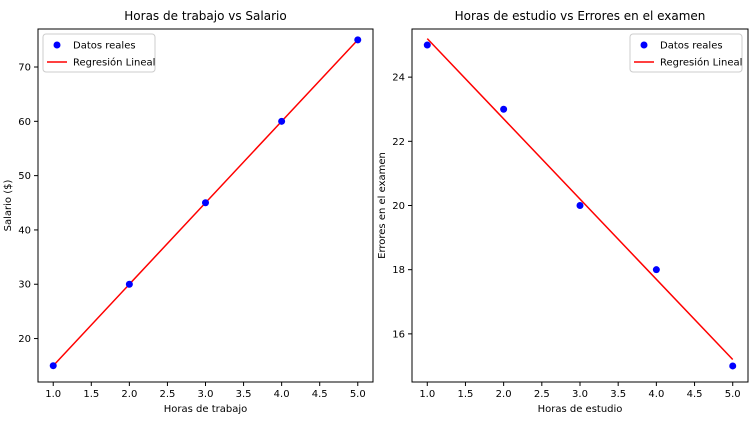 Image resolution: width=755 pixels, height=421 pixels. What do you see at coordinates (8, 206) in the screenshot?
I see `y-axis-label: Salario ($)` at bounding box center [8, 206].